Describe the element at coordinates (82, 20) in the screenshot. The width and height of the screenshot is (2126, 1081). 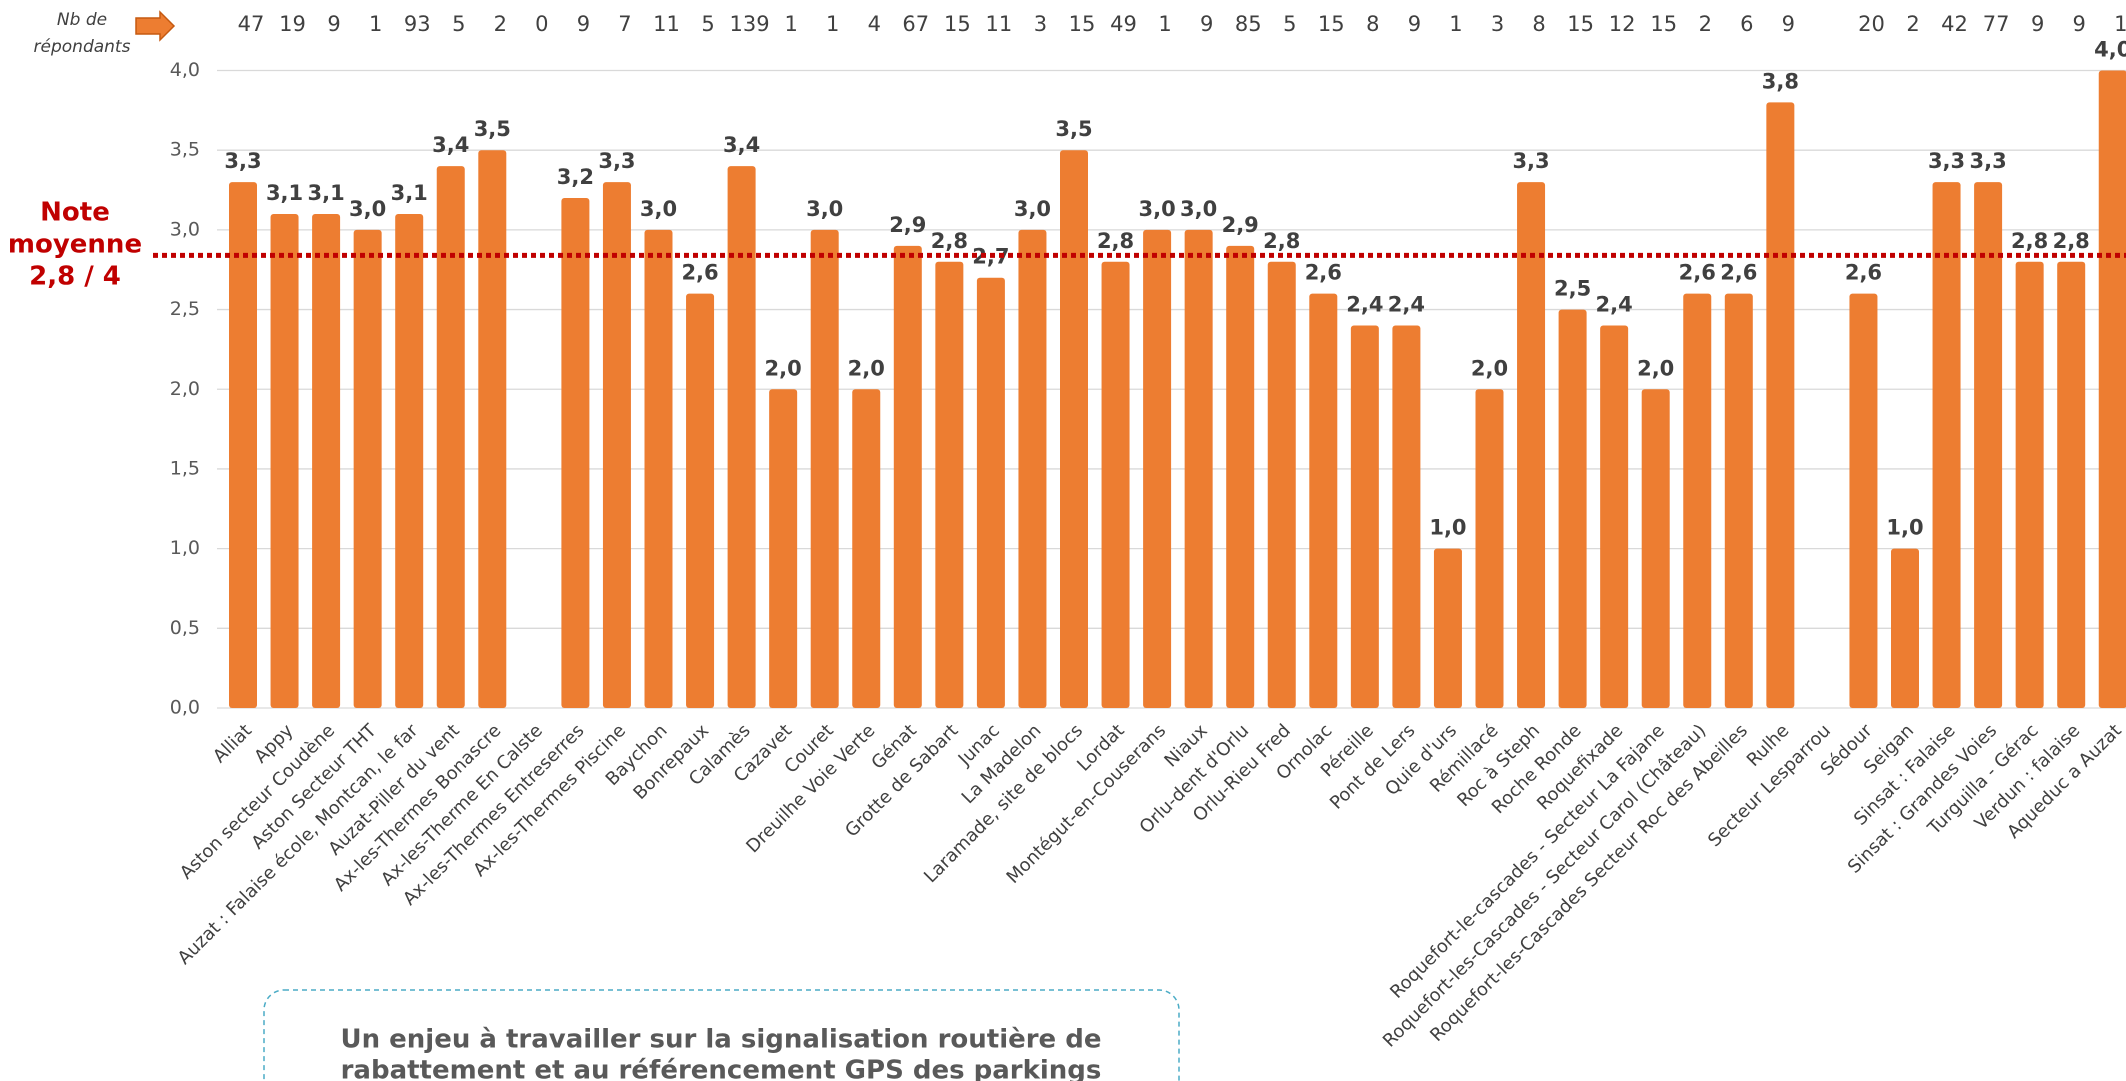
I see `respondents-label: Nb de` at that location.